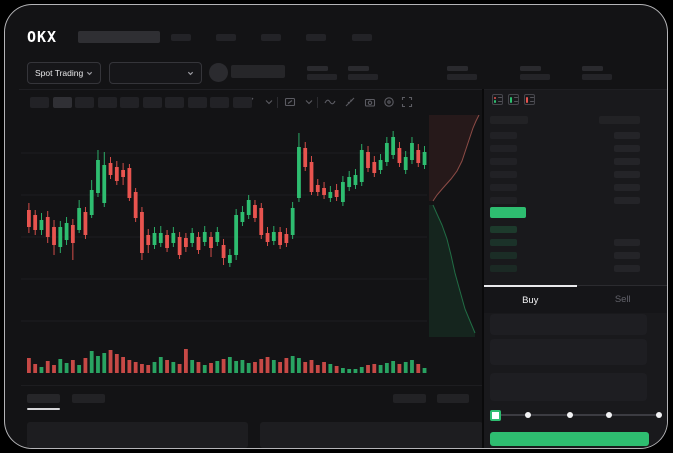 This screenshot has height=453, width=673. Describe the element at coordinates (508, 212) in the screenshot. I see `last-price-badge` at that location.